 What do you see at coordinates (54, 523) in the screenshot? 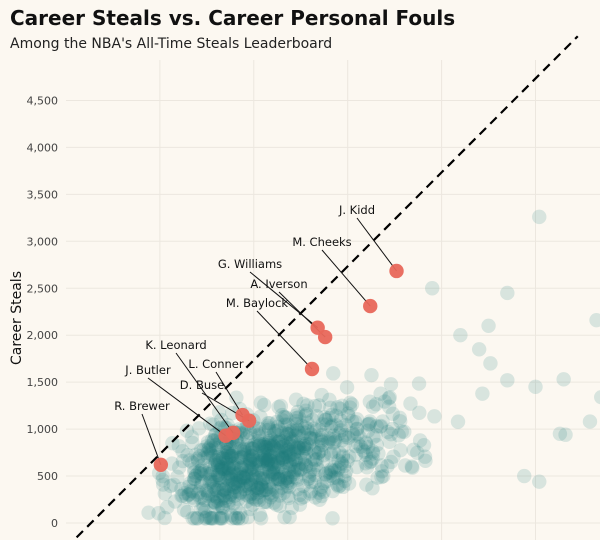
I see `y-tick-label: 0` at bounding box center [54, 523].